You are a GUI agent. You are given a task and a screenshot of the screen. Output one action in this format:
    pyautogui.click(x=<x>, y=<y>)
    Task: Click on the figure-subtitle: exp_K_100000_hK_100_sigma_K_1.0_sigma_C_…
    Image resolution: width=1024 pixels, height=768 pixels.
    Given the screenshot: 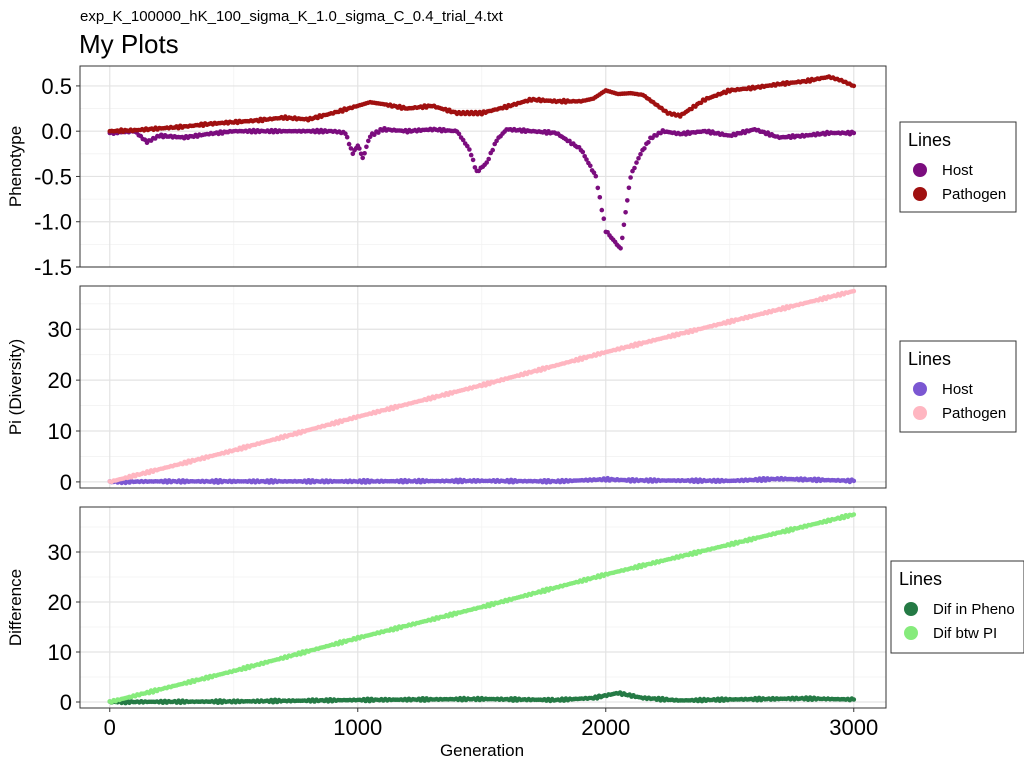 What is the action you would take?
    pyautogui.click(x=292, y=16)
    